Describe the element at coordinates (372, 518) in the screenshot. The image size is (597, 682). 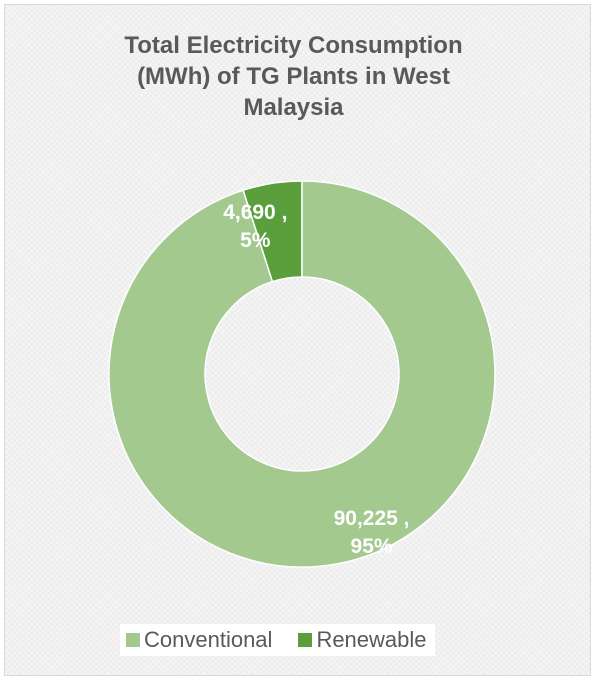
I see `data-label-conventional-value: 90,225 ,` at that location.